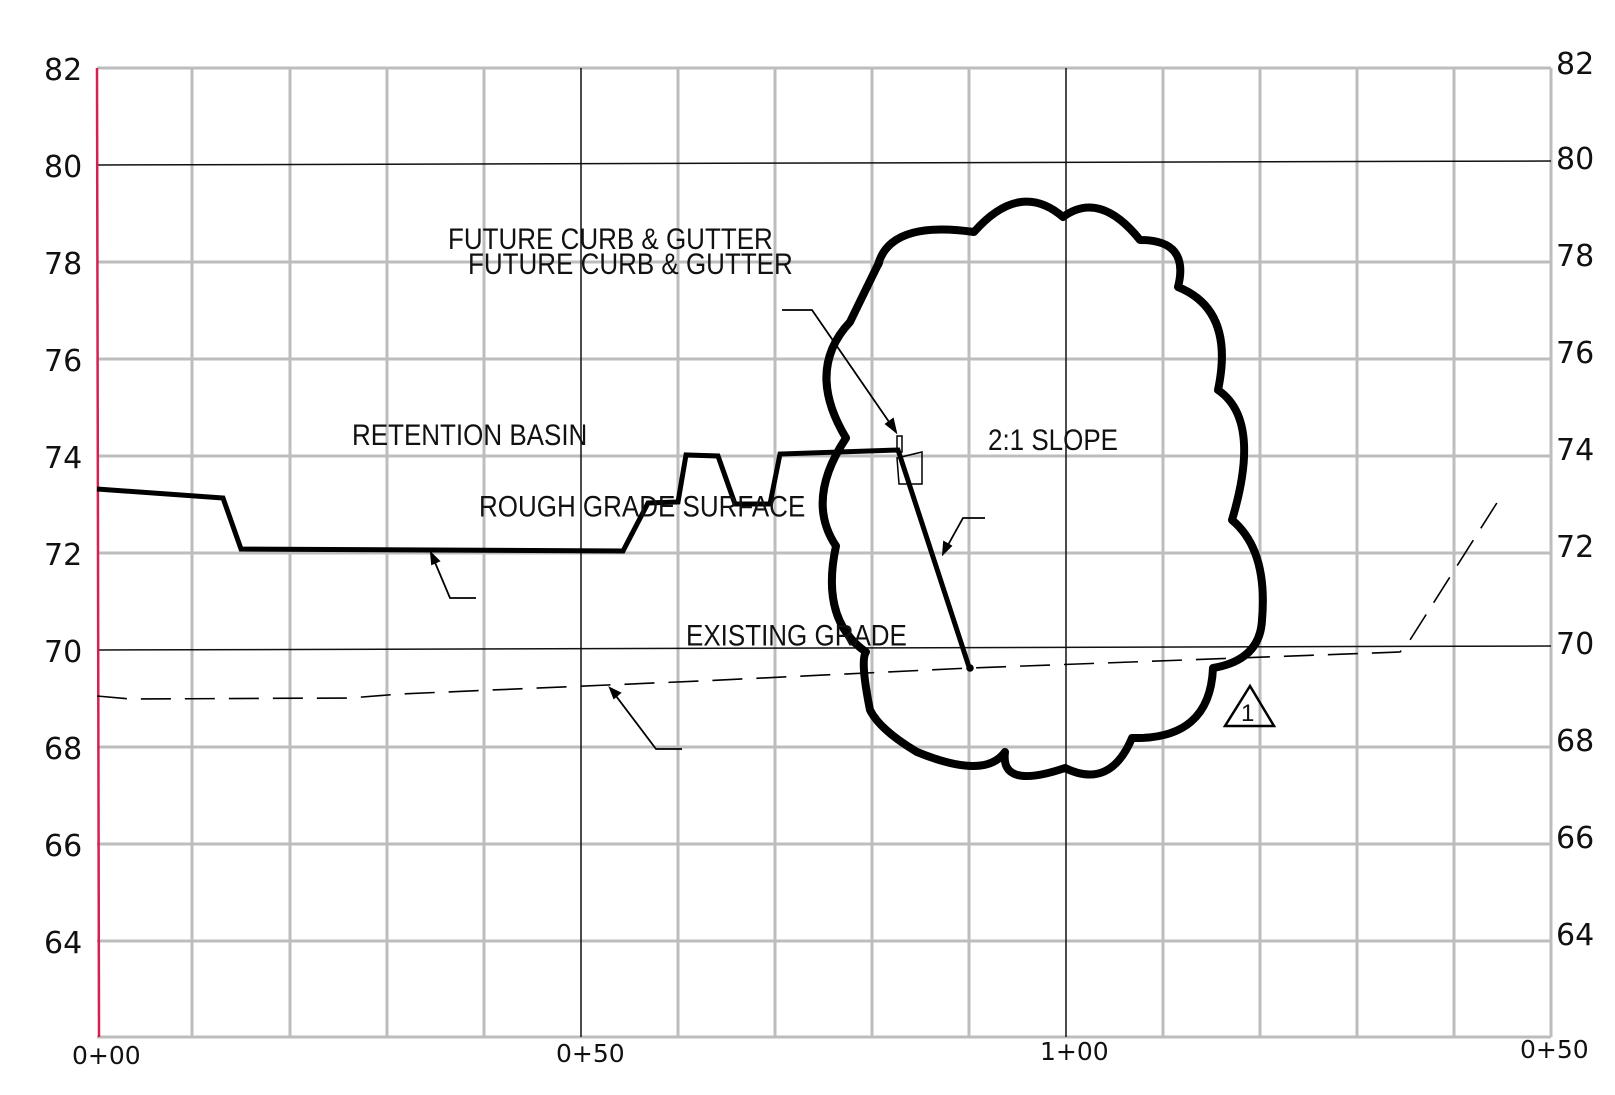 This screenshot has width=1615, height=1095. Describe the element at coordinates (1575, 353) in the screenshot. I see `elev-label-right: 76` at that location.